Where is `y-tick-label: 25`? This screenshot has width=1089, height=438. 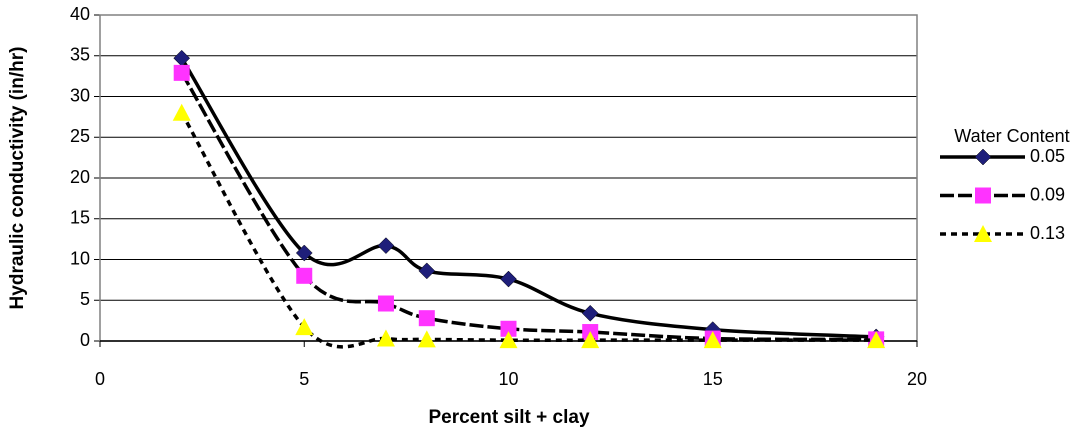
y-tick-label: 25 is located at coordinates (80, 136).